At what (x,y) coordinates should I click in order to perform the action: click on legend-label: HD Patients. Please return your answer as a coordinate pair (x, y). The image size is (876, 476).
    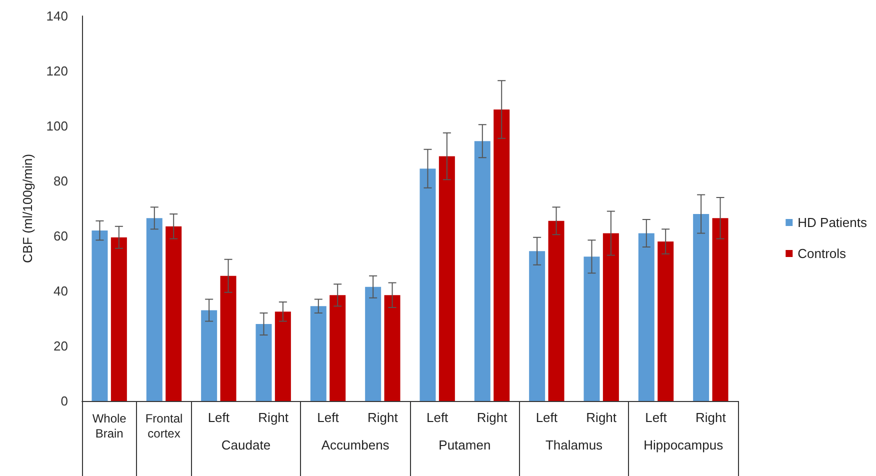
    Looking at the image, I should click on (833, 222).